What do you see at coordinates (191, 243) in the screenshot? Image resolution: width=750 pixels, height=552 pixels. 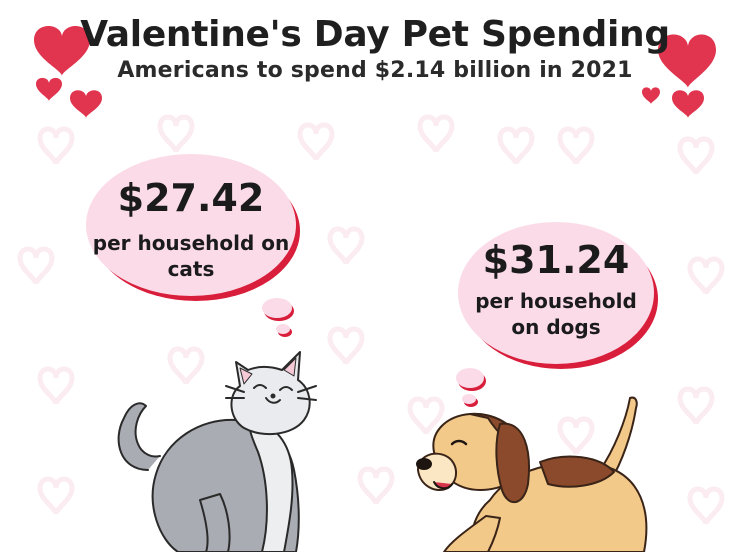 I see `cat-caption-line-1: per household on` at bounding box center [191, 243].